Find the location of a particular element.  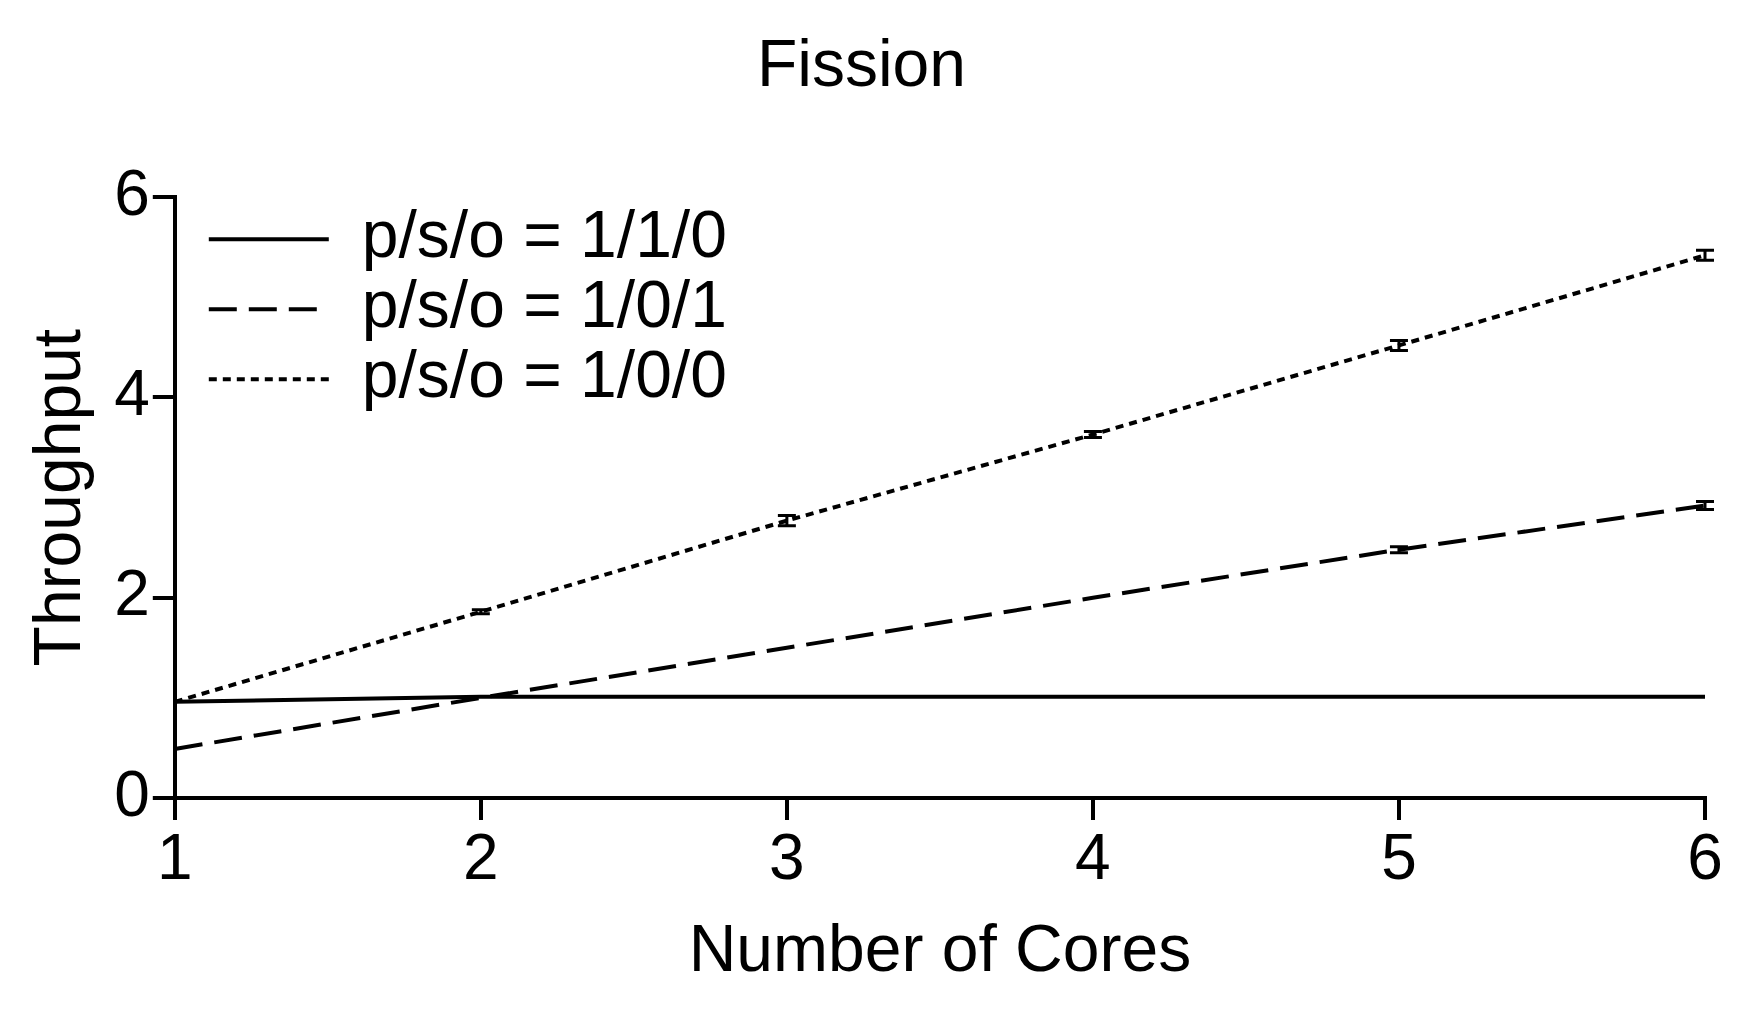

y-tick-label: 0 is located at coordinates (132, 793).